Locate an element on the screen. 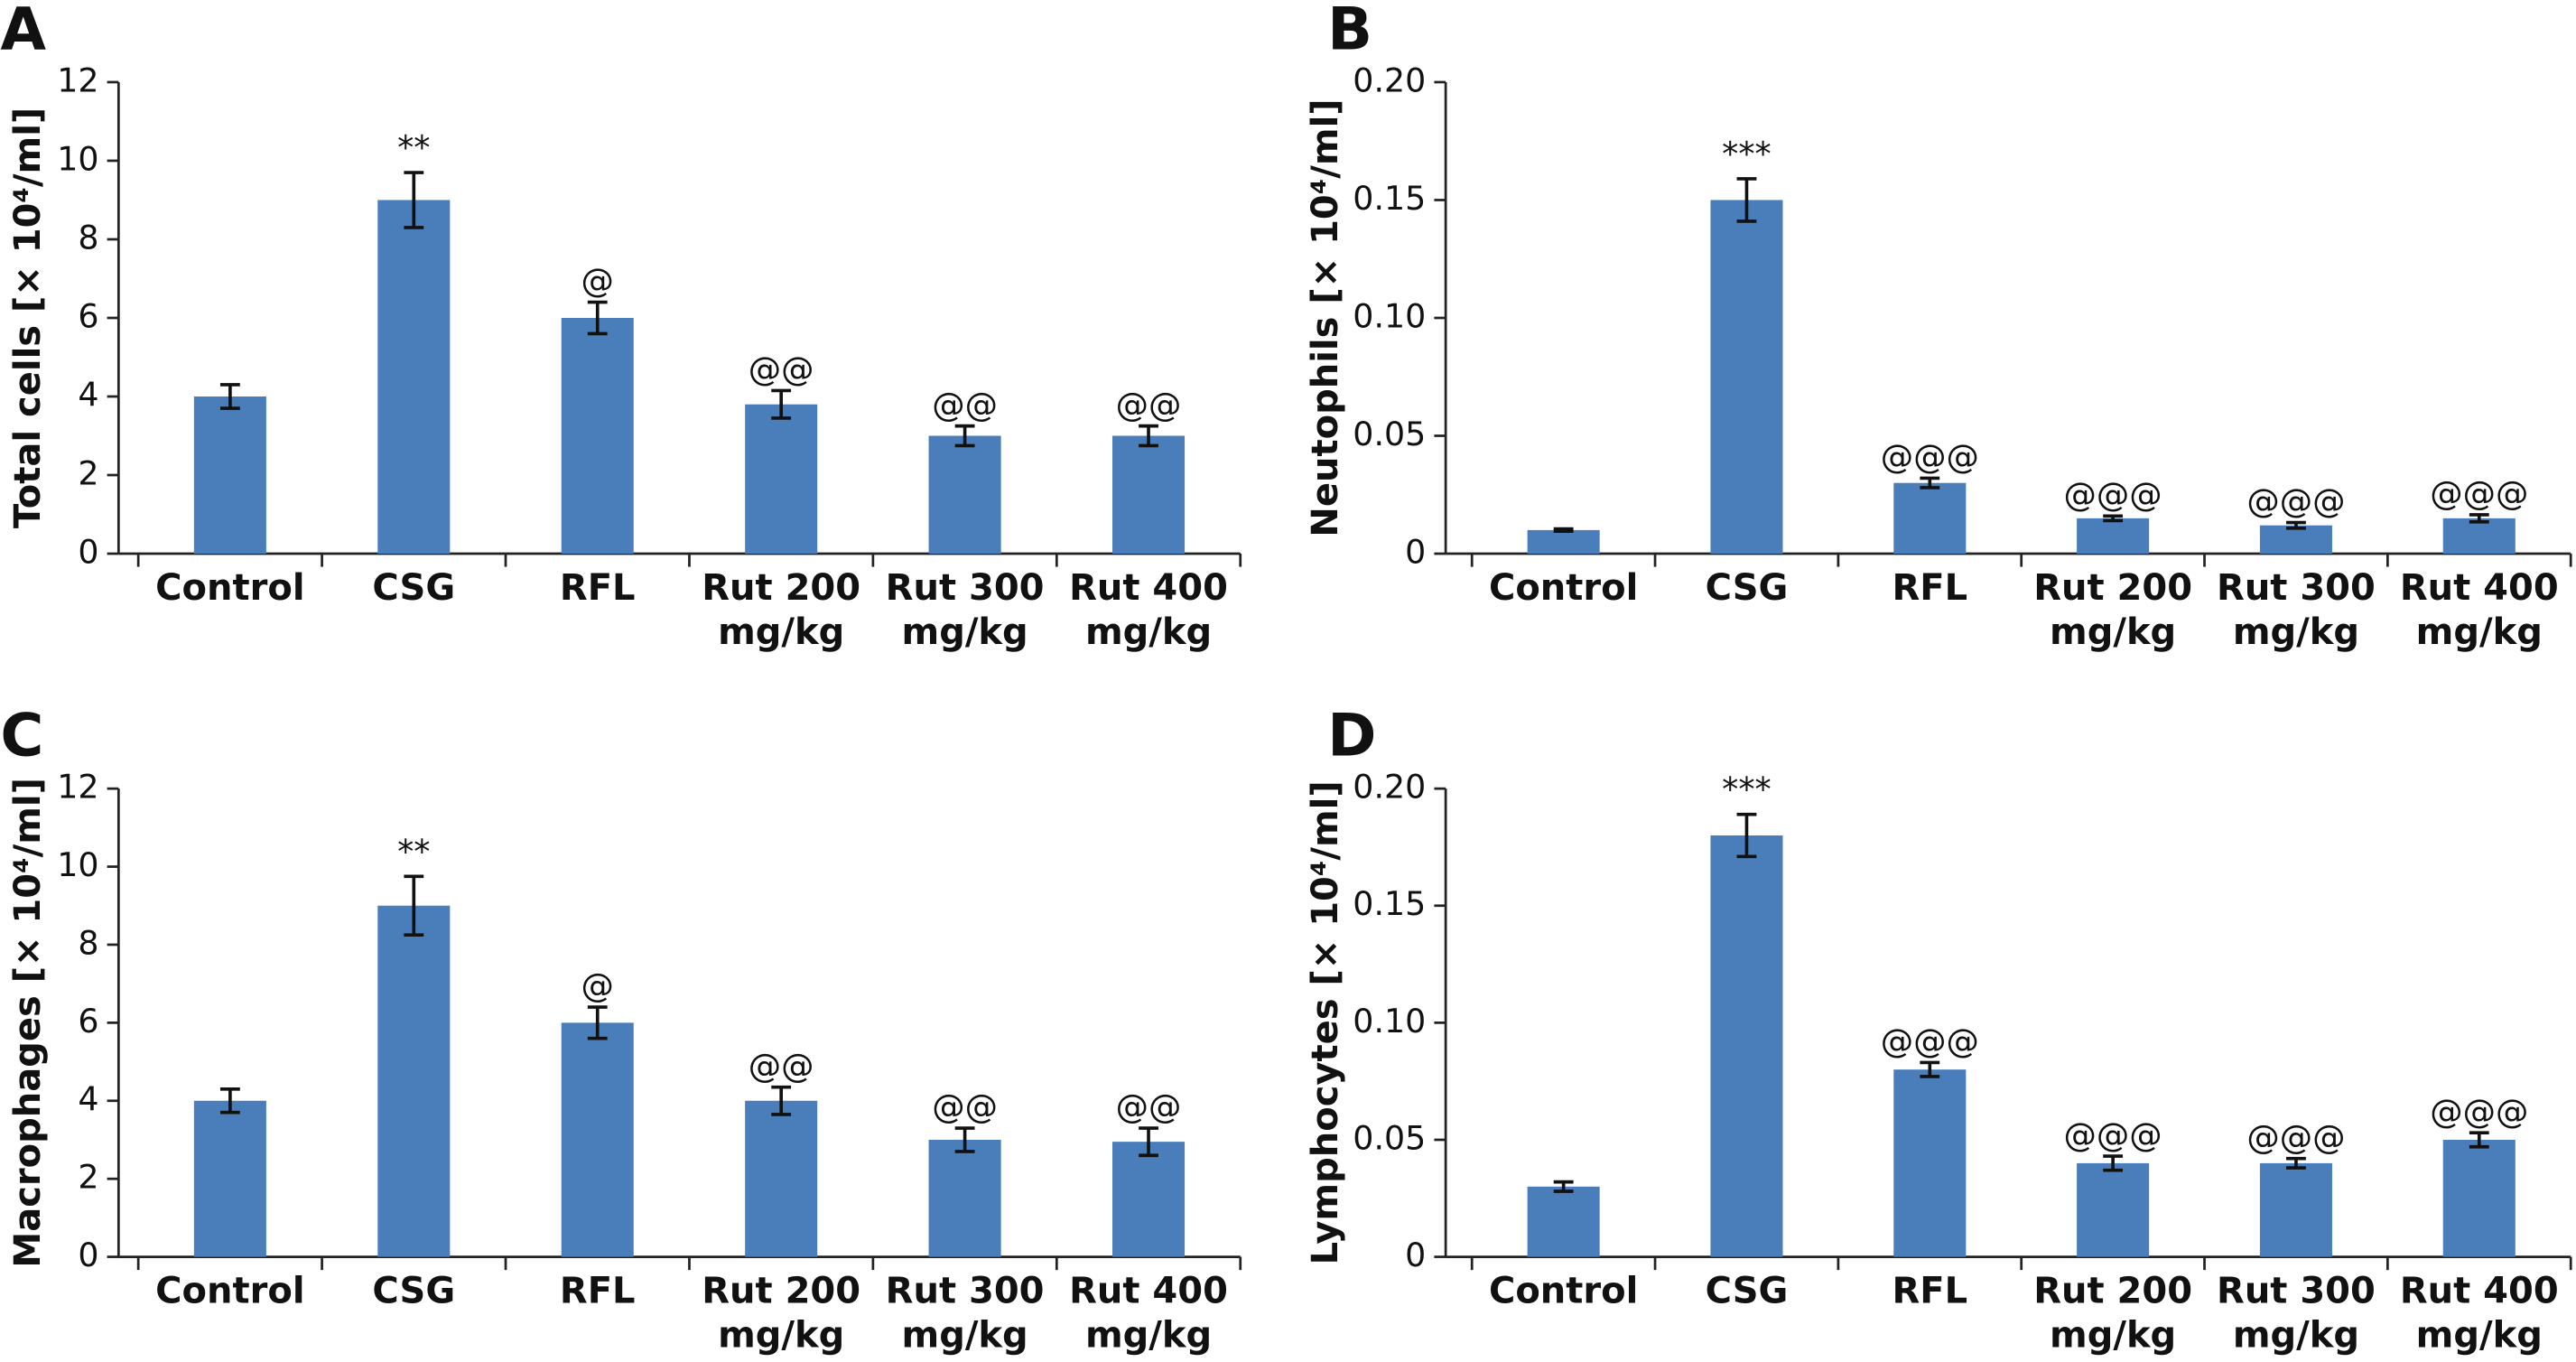  y-tick-label: 6 is located at coordinates (88, 315).